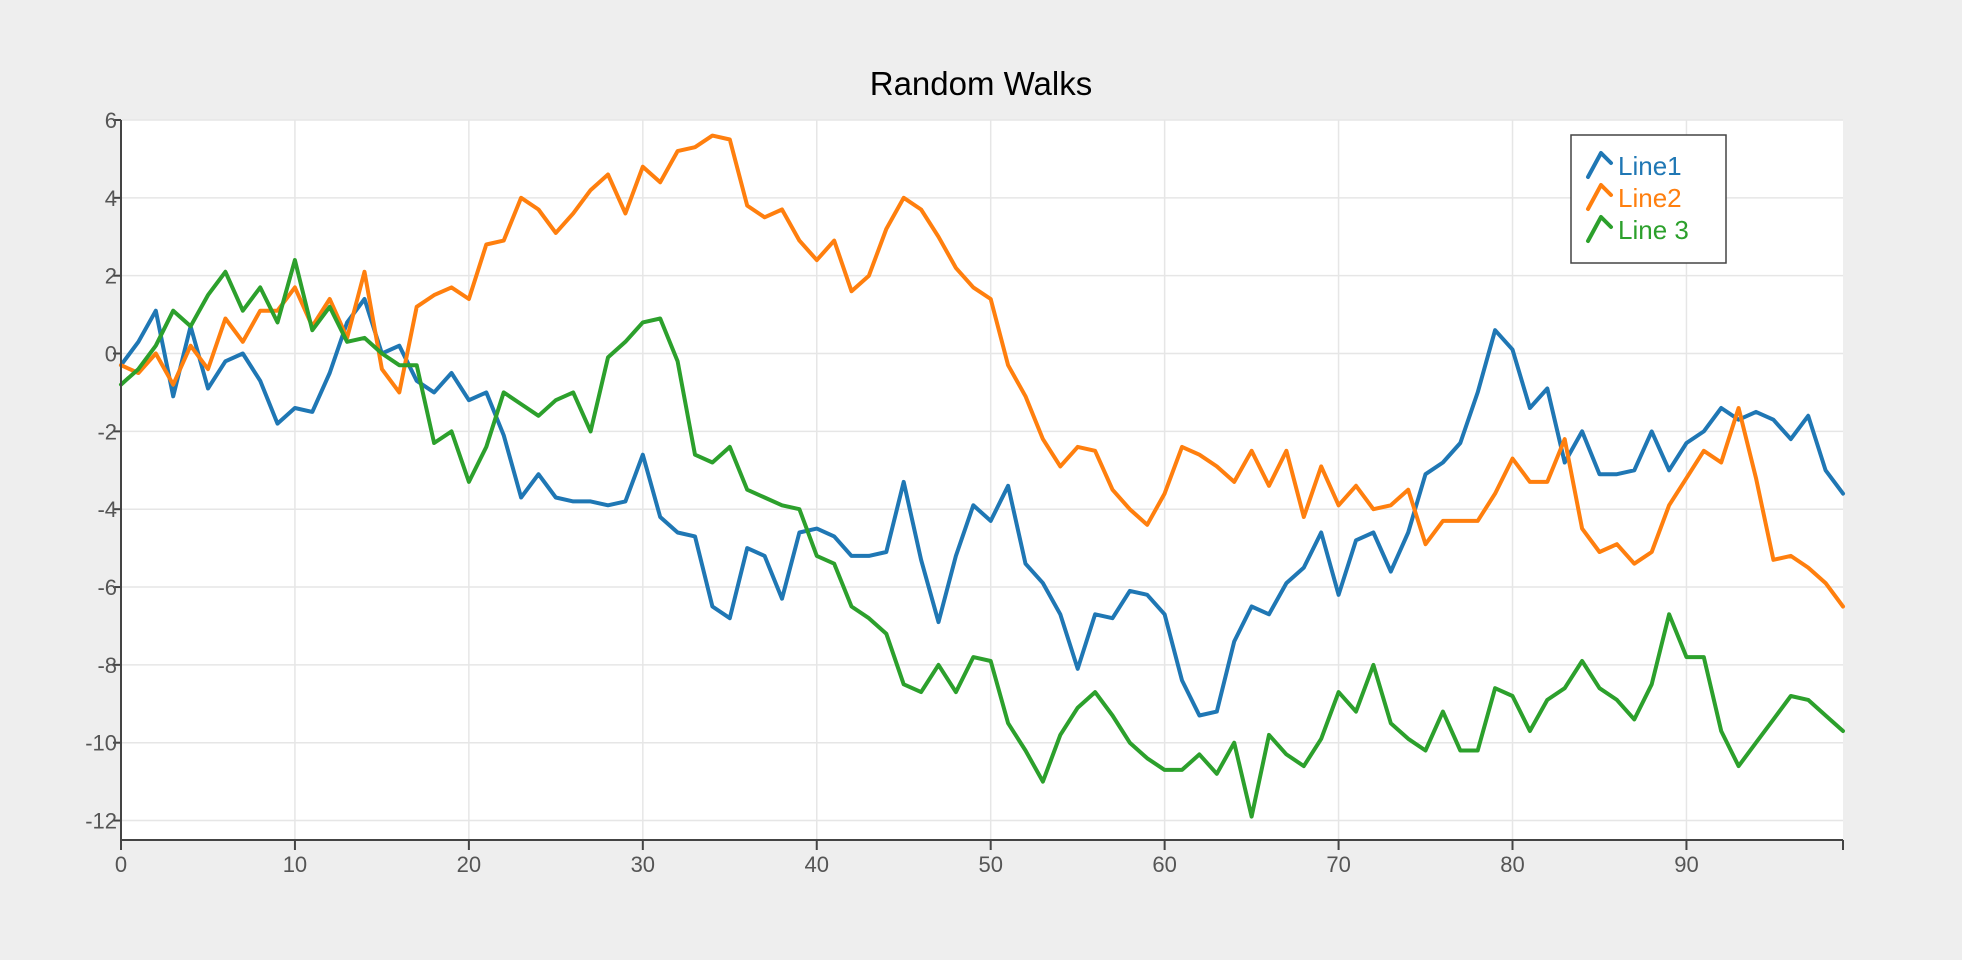  I want to click on y-tick-label: 4, so click(111, 198).